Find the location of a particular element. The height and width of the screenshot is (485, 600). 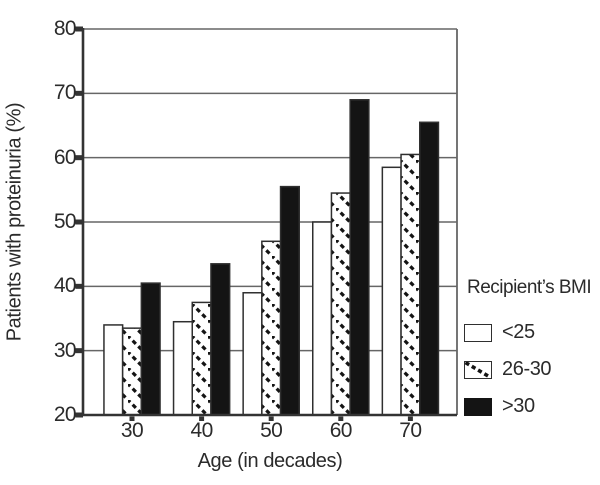

legend-label: 26-30 is located at coordinates (527, 369).